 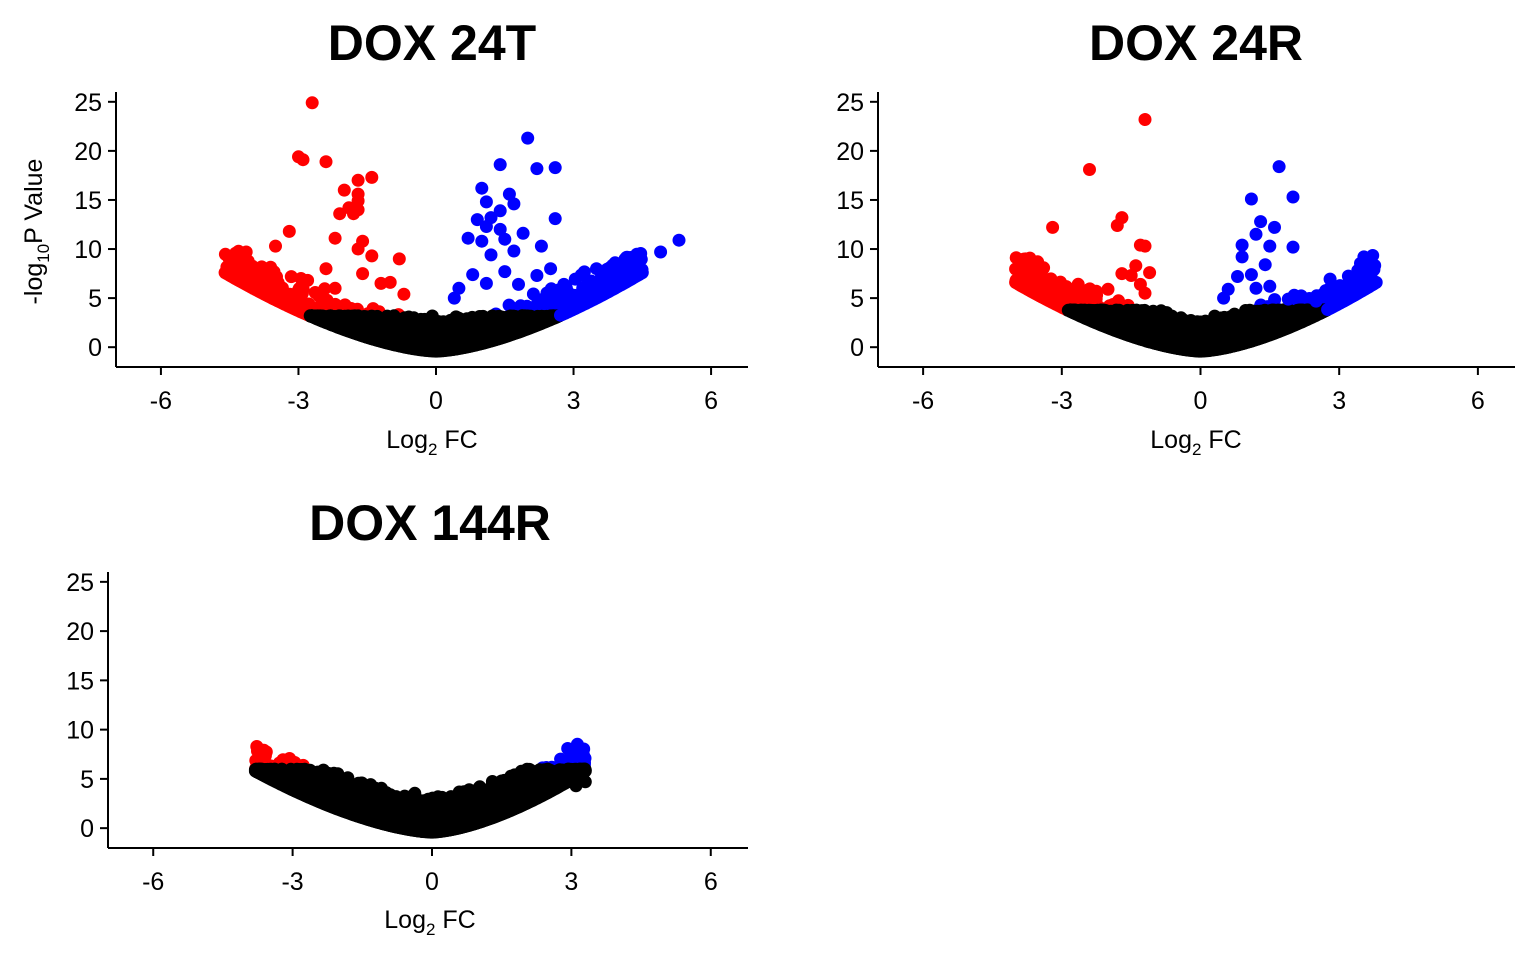 What do you see at coordinates (430, 523) in the screenshot?
I see `chart-title: DOX 144R` at bounding box center [430, 523].